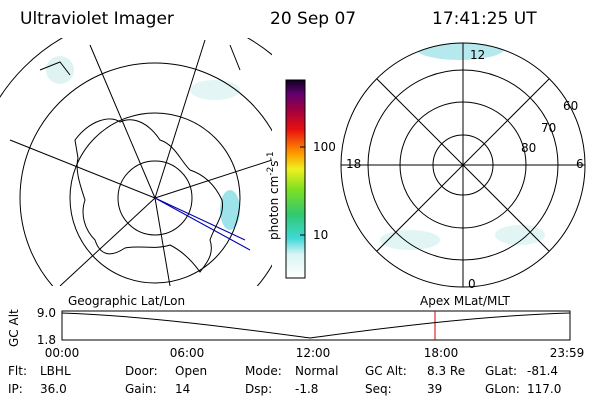  Describe the element at coordinates (324, 147) in the screenshot. I see `colorbar-tick: 100` at that location.